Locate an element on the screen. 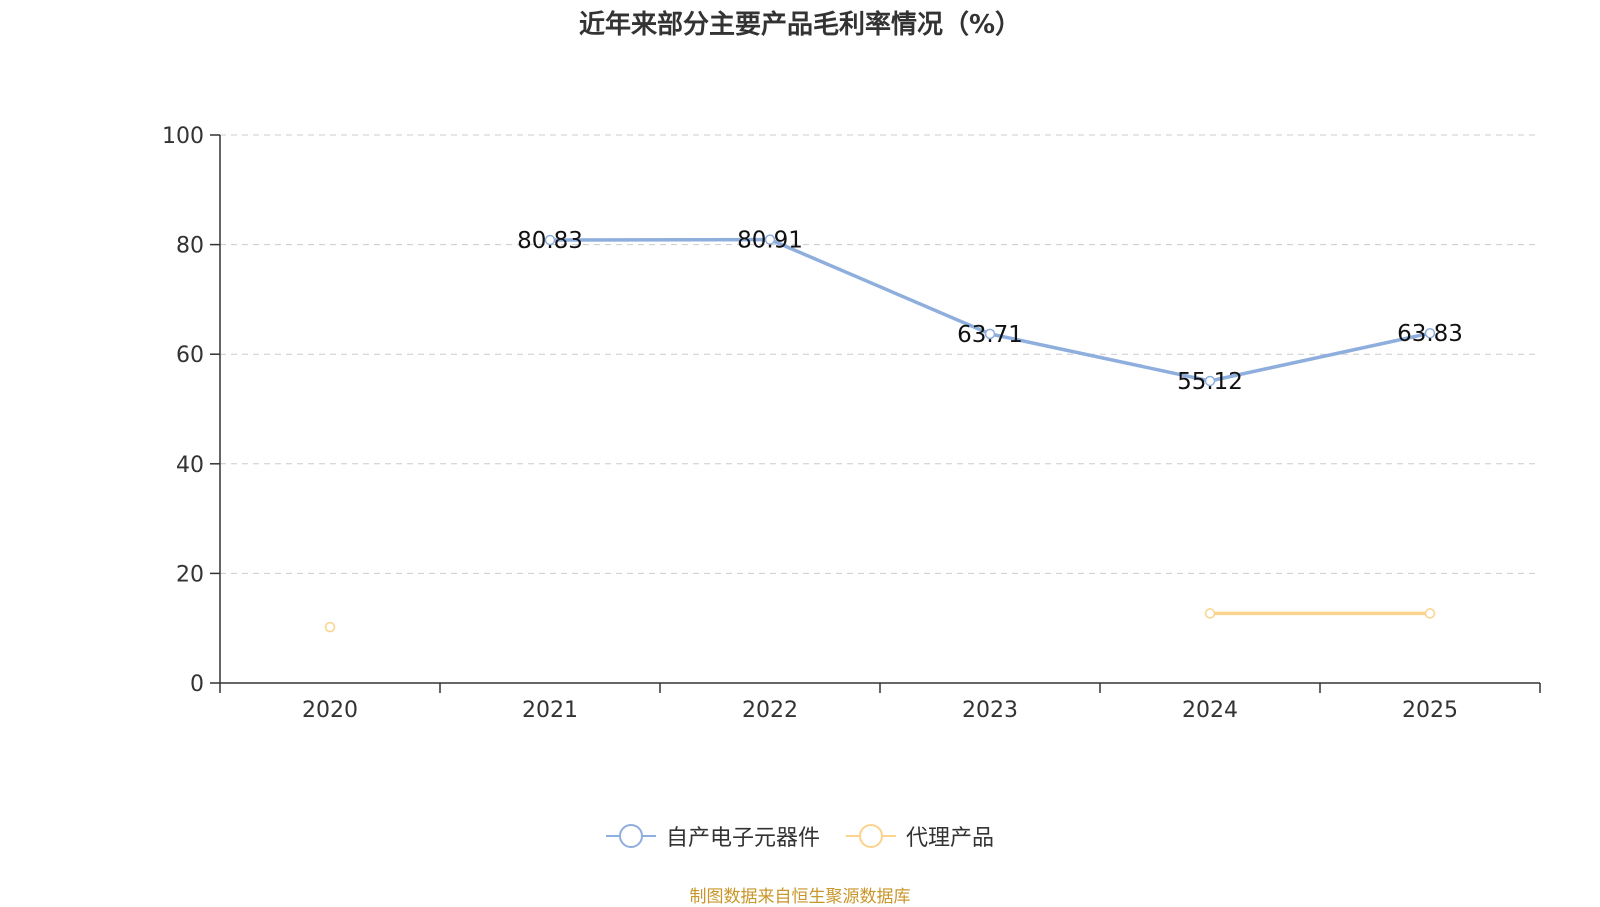 Image resolution: width=1600 pixels, height=907 pixels. legend-item: 自产电子元器件 is located at coordinates (713, 836).